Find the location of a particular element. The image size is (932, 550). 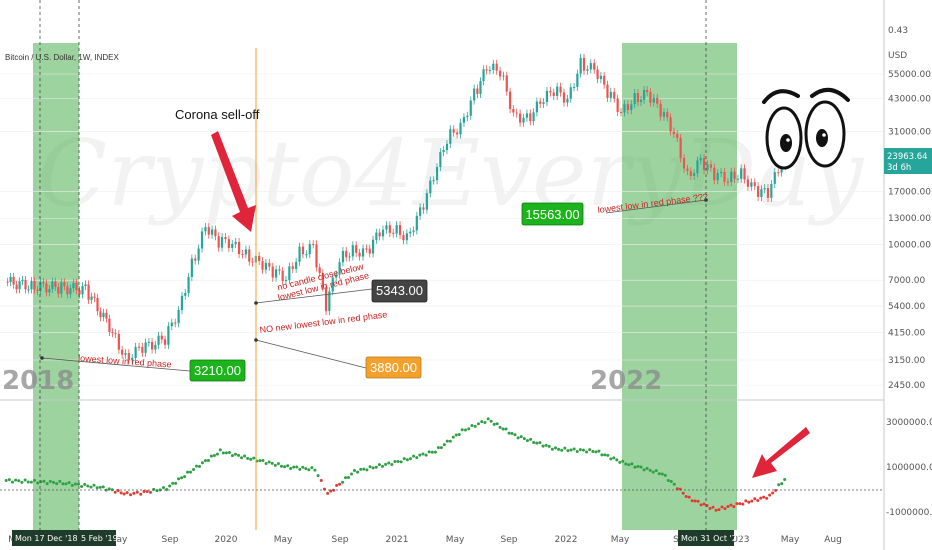

price-box-15563: 15563.00 is located at coordinates (552, 214).